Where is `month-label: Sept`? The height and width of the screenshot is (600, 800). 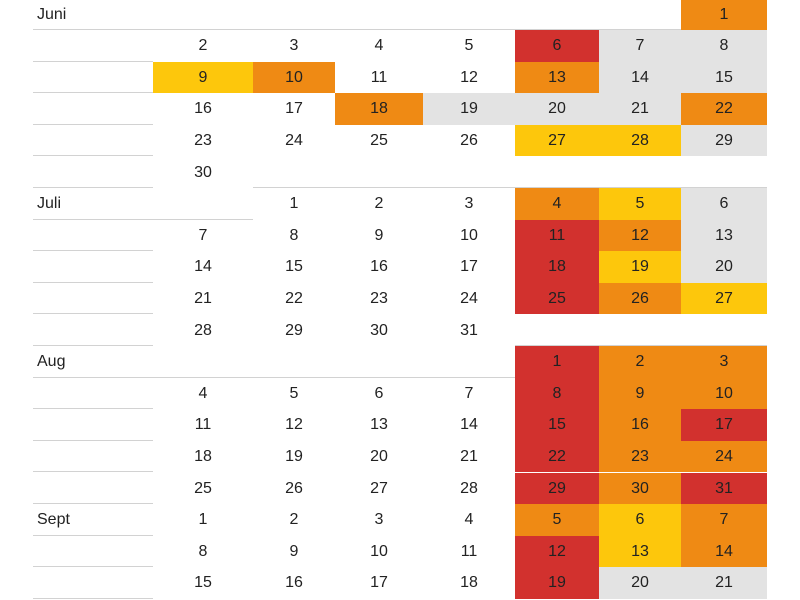 month-label: Sept is located at coordinates (53, 520).